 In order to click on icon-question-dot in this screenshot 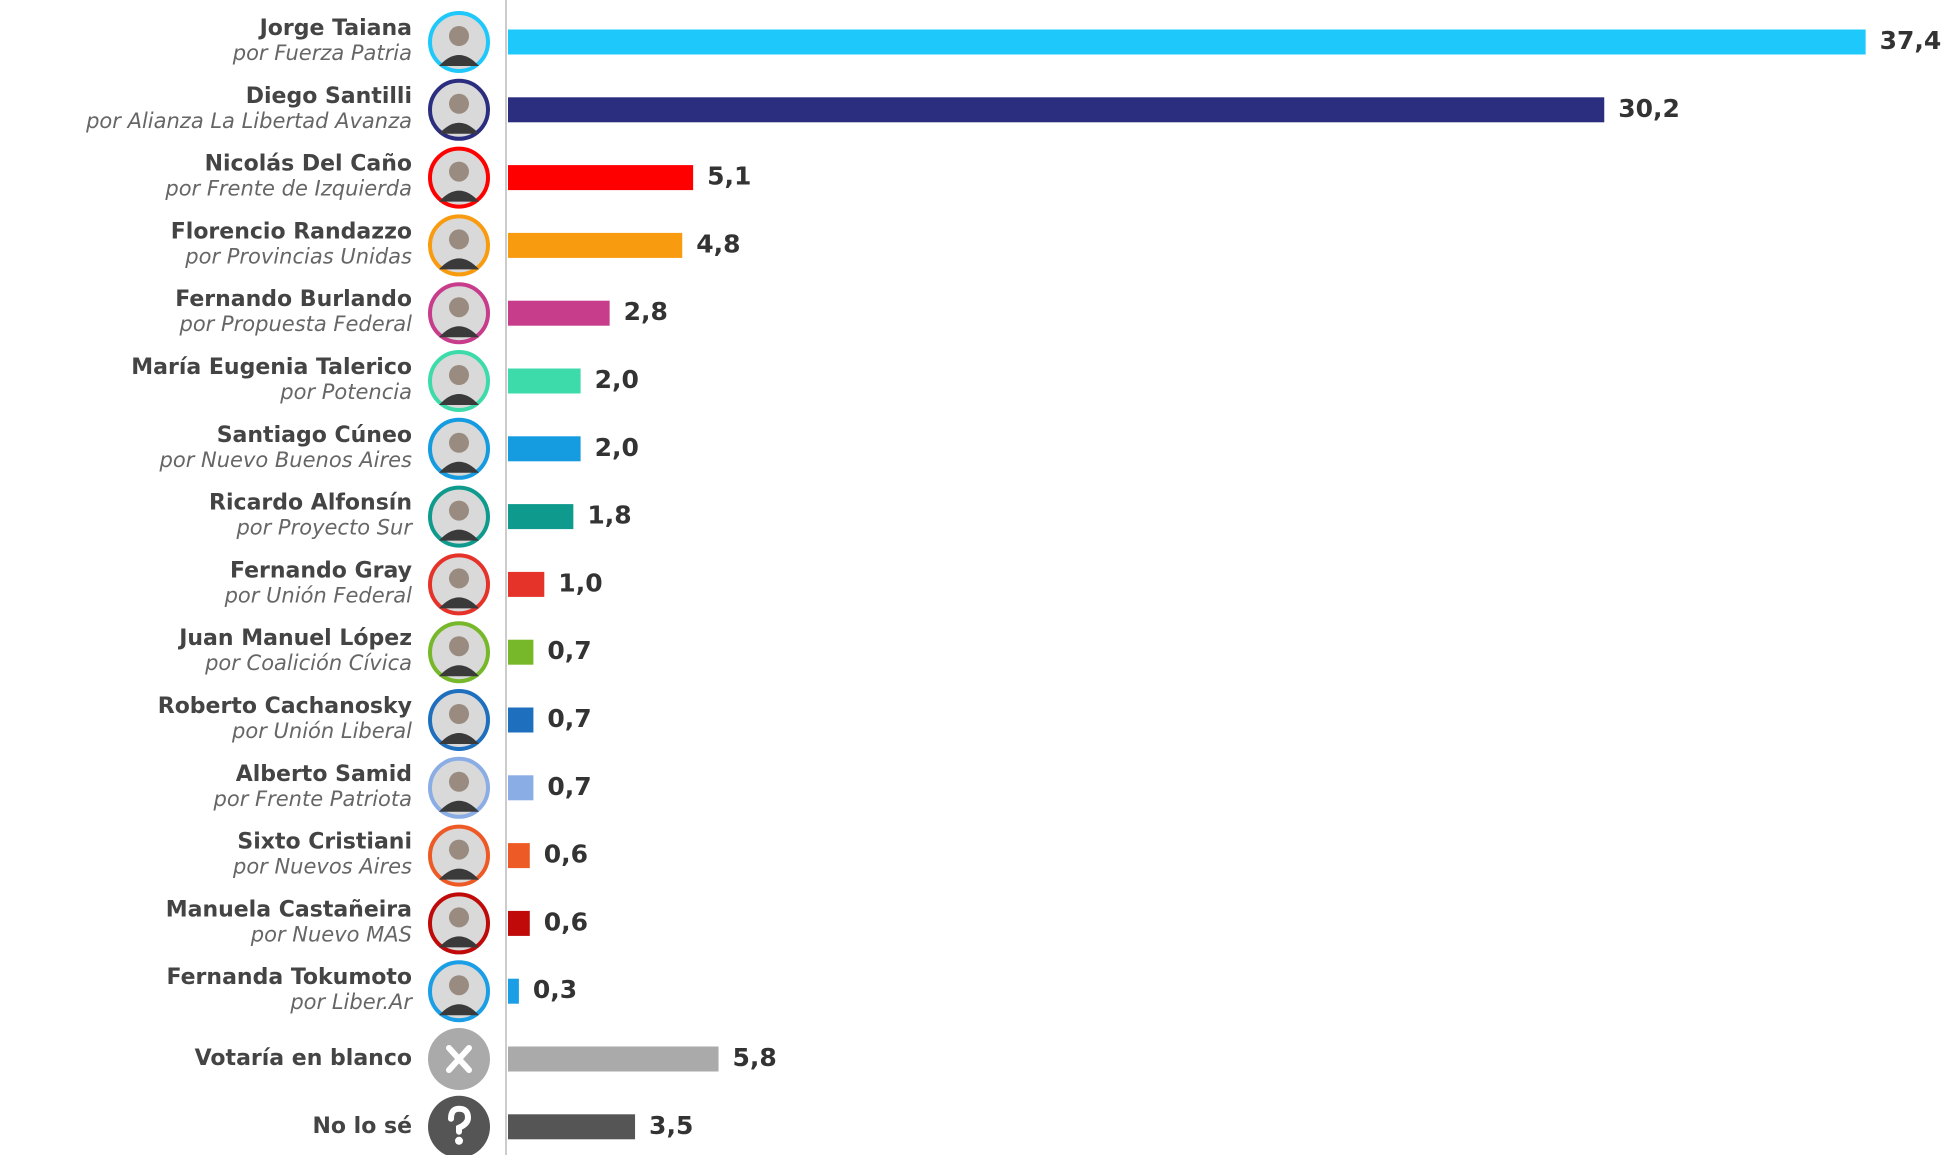, I will do `click(459, 1140)`.